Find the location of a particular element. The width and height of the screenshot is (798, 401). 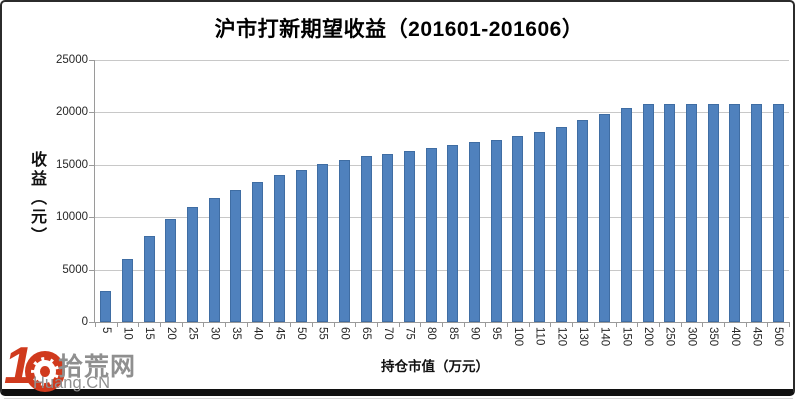

bottom-edge-line is located at coordinates (398, 398).